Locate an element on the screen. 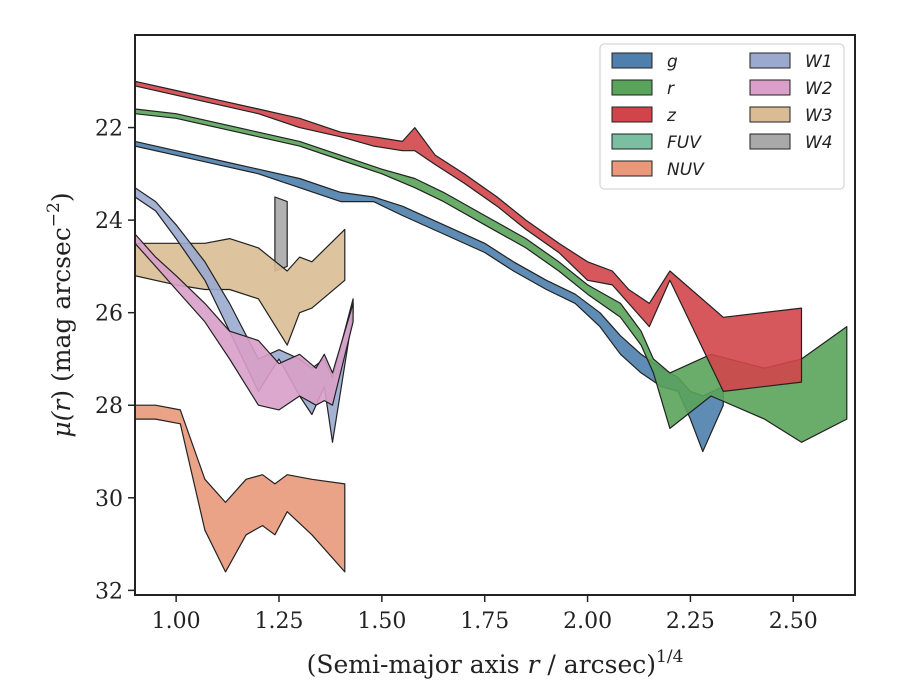 The height and width of the screenshot is (700, 900). x-tick-label: 2.00 is located at coordinates (587, 621).